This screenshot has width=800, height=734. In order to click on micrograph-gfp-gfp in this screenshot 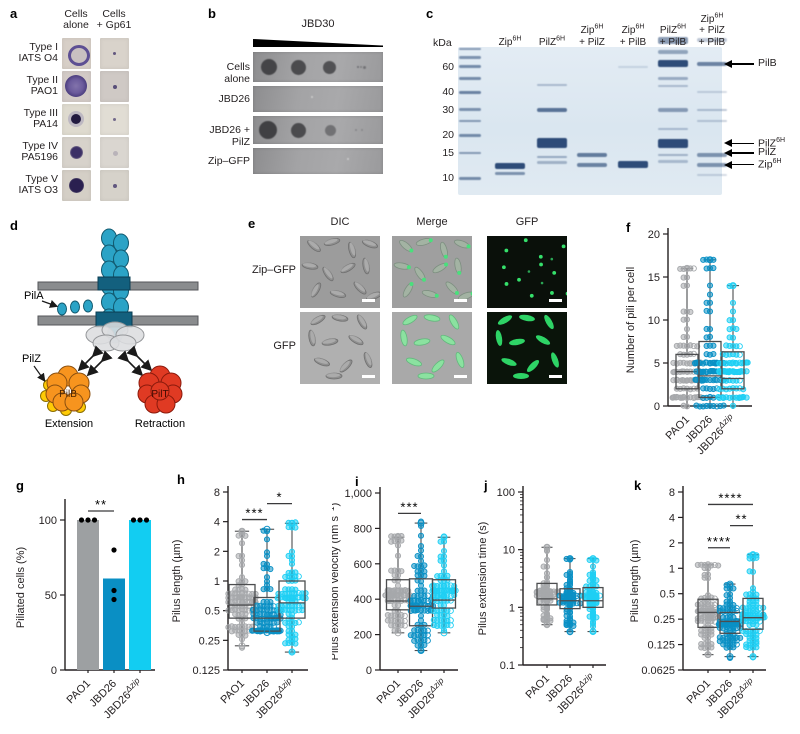, I will do `click(527, 348)`.